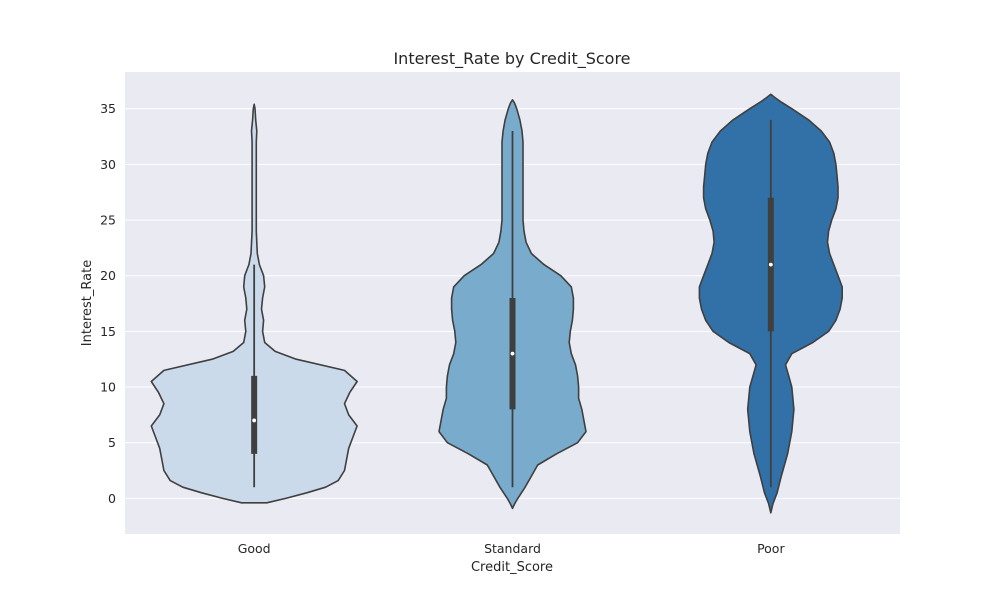 This screenshot has height=600, width=1000. Describe the element at coordinates (108, 108) in the screenshot. I see `y-tick-label: 35` at that location.